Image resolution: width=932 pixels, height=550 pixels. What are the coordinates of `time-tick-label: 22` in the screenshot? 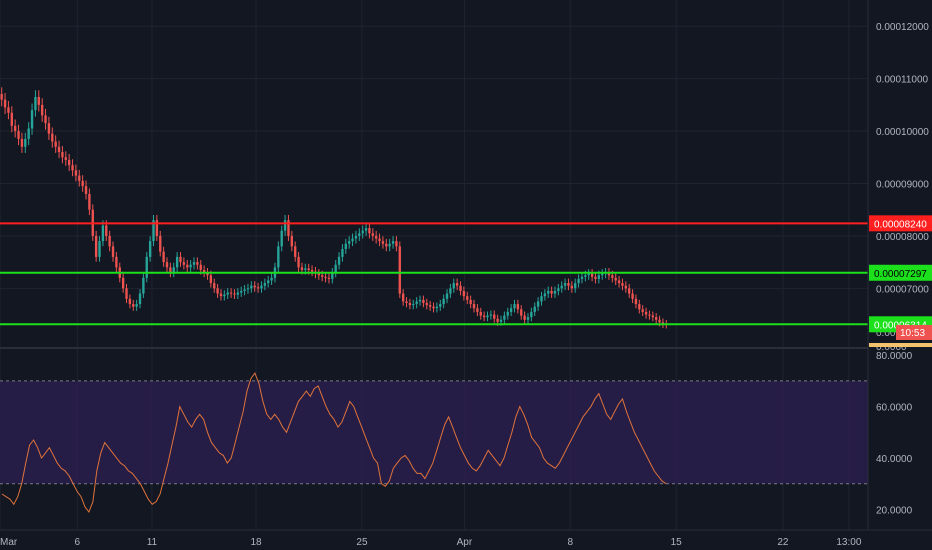 It's located at (783, 542).